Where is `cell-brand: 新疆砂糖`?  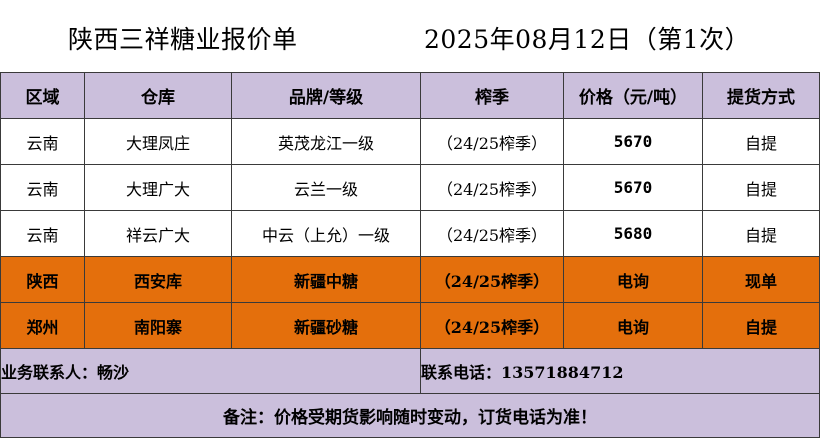 cell-brand: 新疆砂糖 is located at coordinates (326, 325).